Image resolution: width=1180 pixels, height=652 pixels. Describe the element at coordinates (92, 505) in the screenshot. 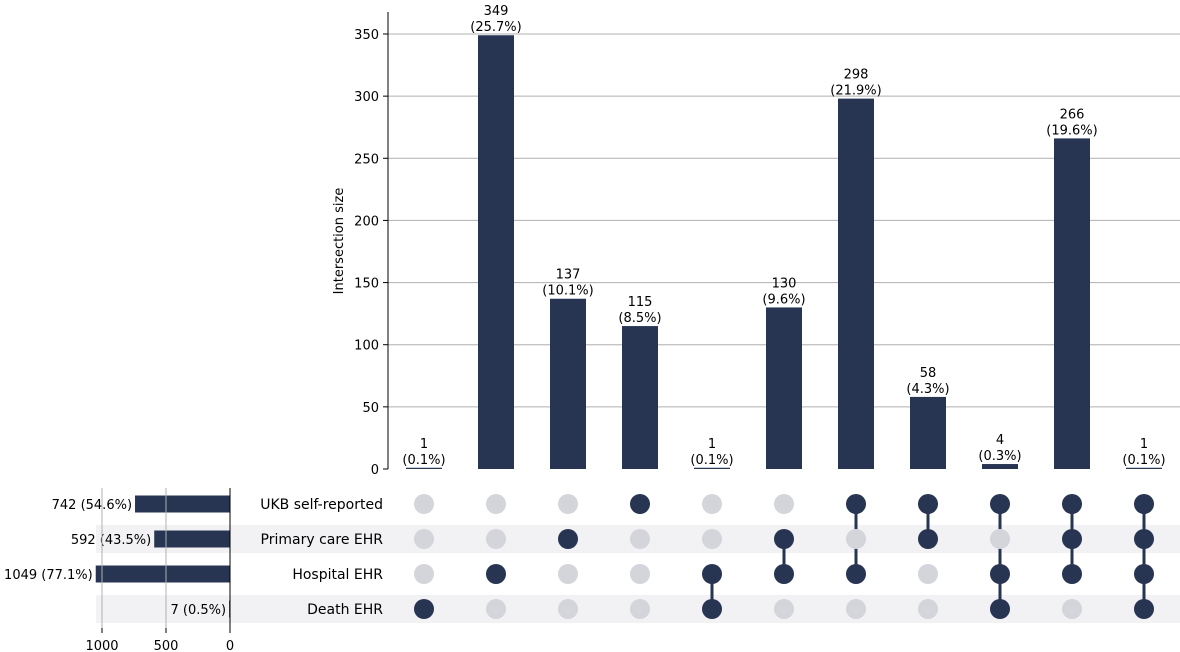

I see `set-size-label: 742 (54.6%)` at that location.